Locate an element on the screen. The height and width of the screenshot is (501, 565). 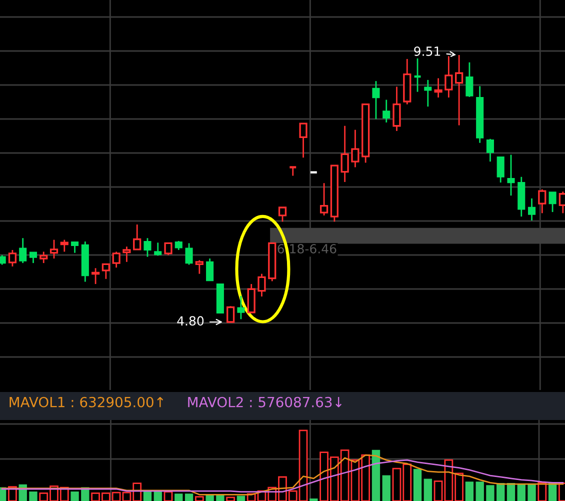
text: MAVOL2 : 576087.63↓ is located at coordinates (265, 402).